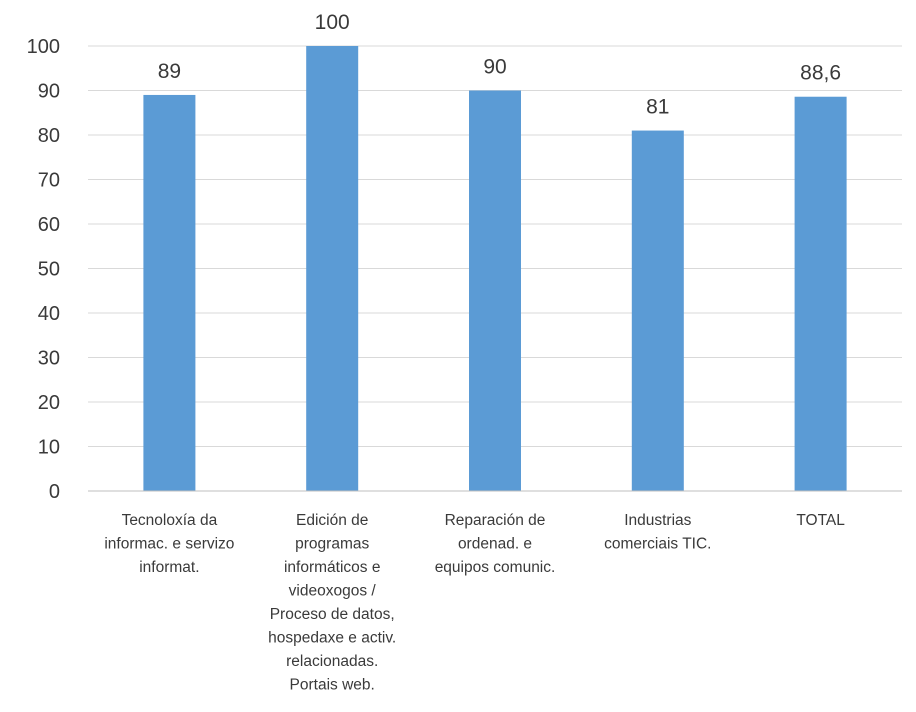 The height and width of the screenshot is (712, 916). I want to click on data-label: 89, so click(169, 71).